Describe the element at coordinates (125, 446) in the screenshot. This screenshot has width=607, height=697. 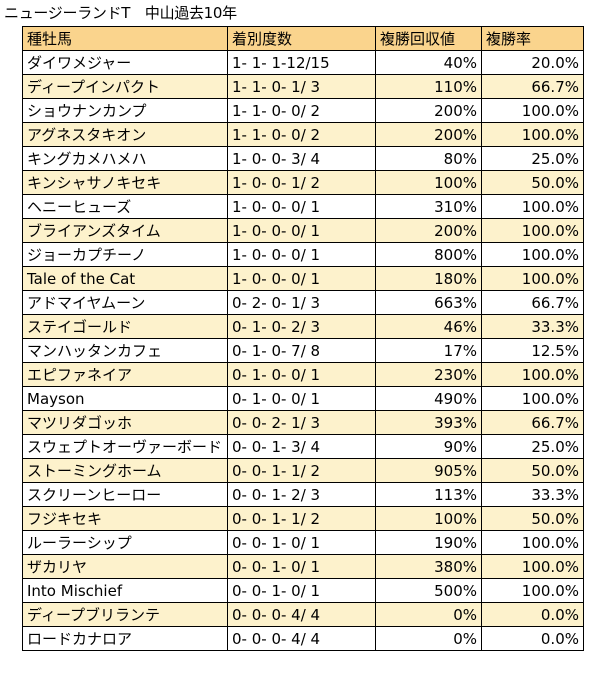
I see `cell-sire: スウェプトオーヴァーボード` at that location.